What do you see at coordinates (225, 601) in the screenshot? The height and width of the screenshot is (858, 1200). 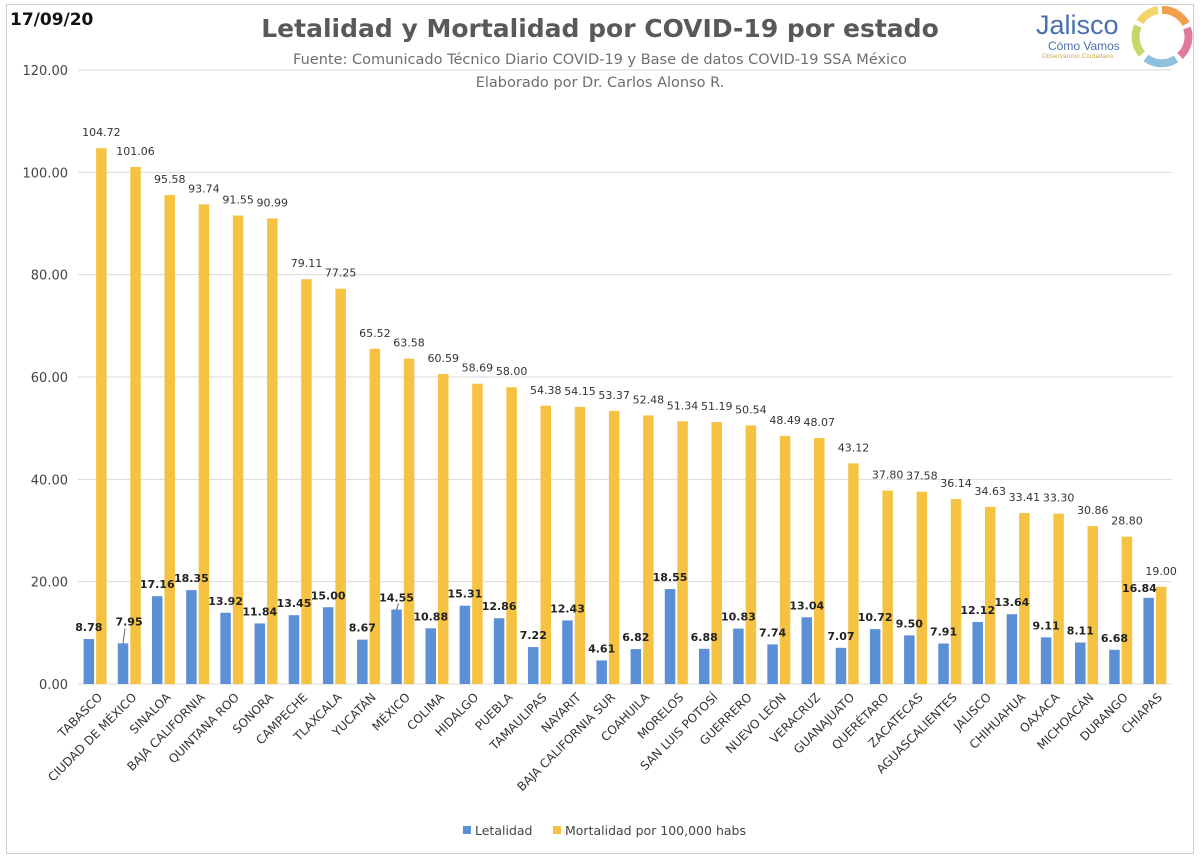 I see `data-label-letalidad: 13.92` at bounding box center [225, 601].